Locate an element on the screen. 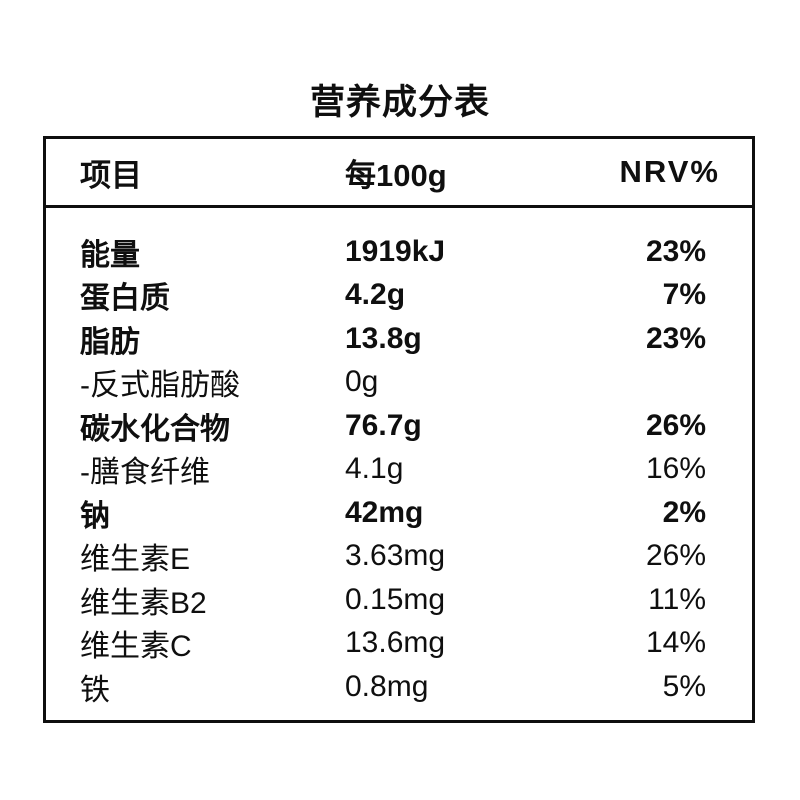  table-row: 脂肪 13.8g 23% is located at coordinates (393, 339).